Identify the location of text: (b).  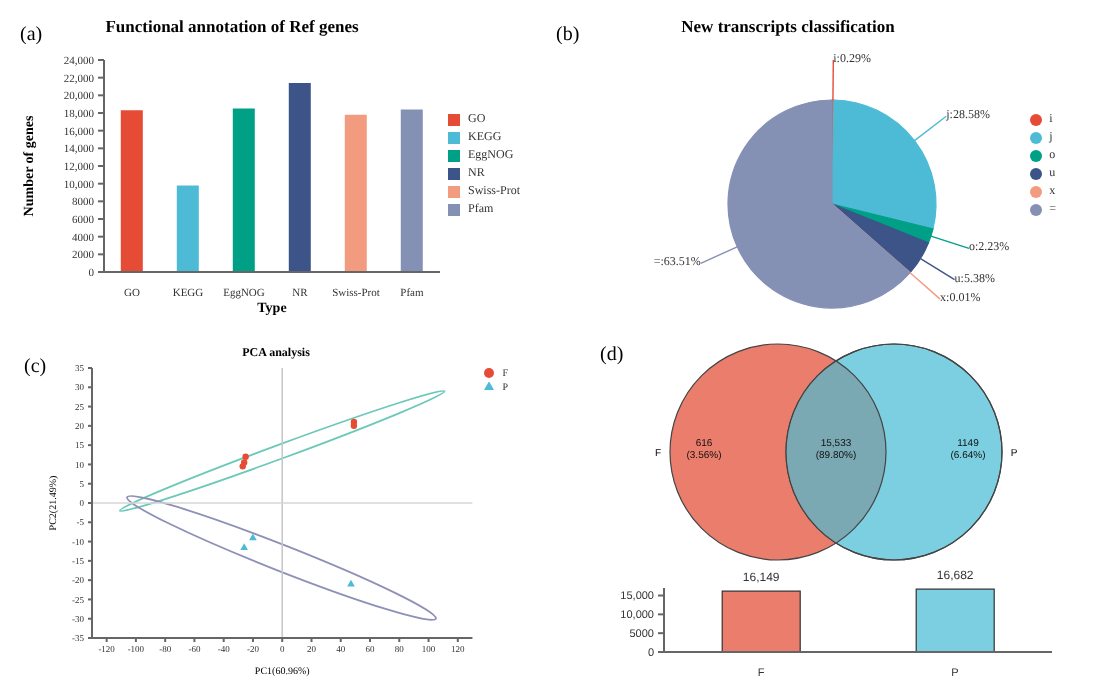
(568, 35).